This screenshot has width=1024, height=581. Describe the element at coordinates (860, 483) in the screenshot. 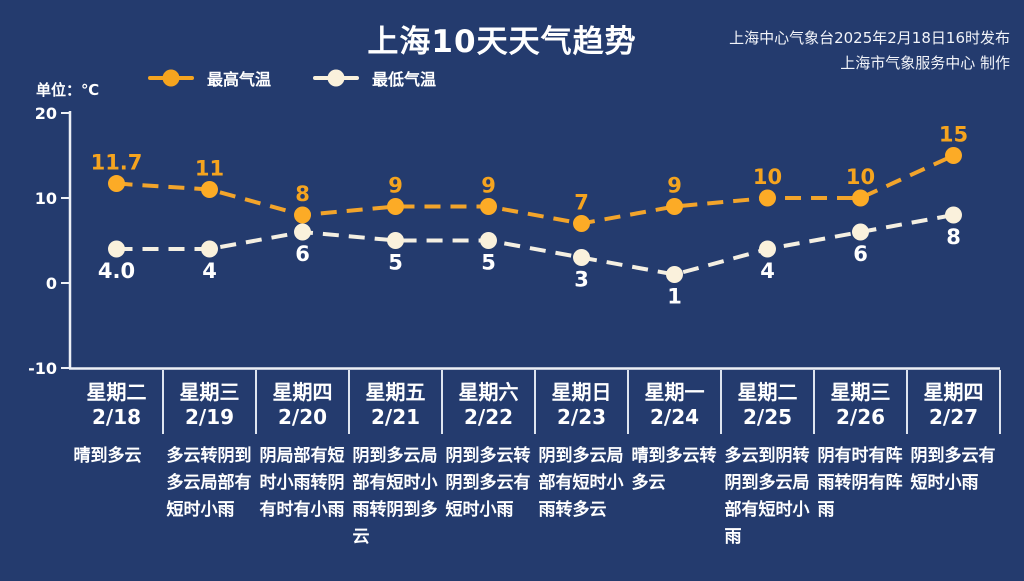

I see `weather-description: 阴有时有阵雨转阴有阵雨` at that location.